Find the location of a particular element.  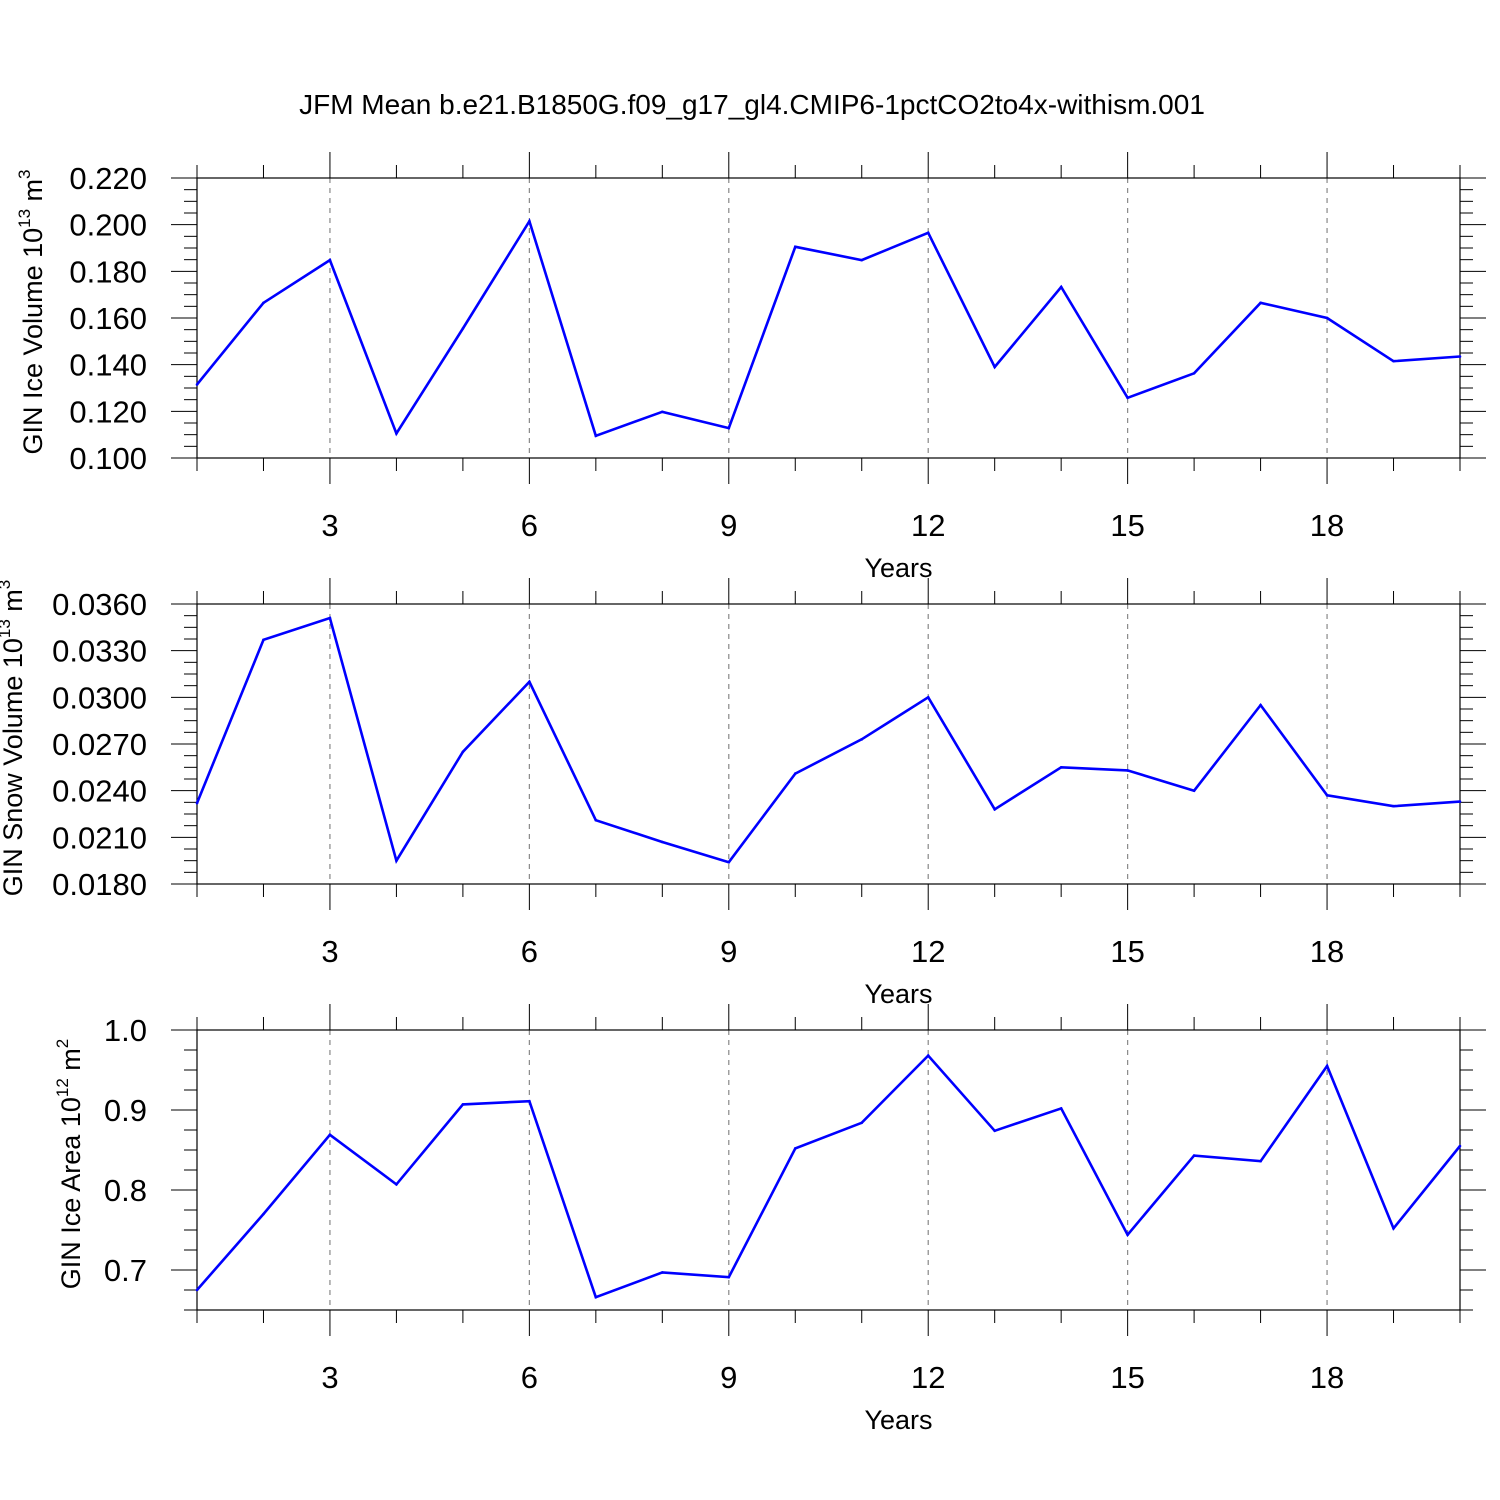

y-tick-label: 0.200 is located at coordinates (108, 225).